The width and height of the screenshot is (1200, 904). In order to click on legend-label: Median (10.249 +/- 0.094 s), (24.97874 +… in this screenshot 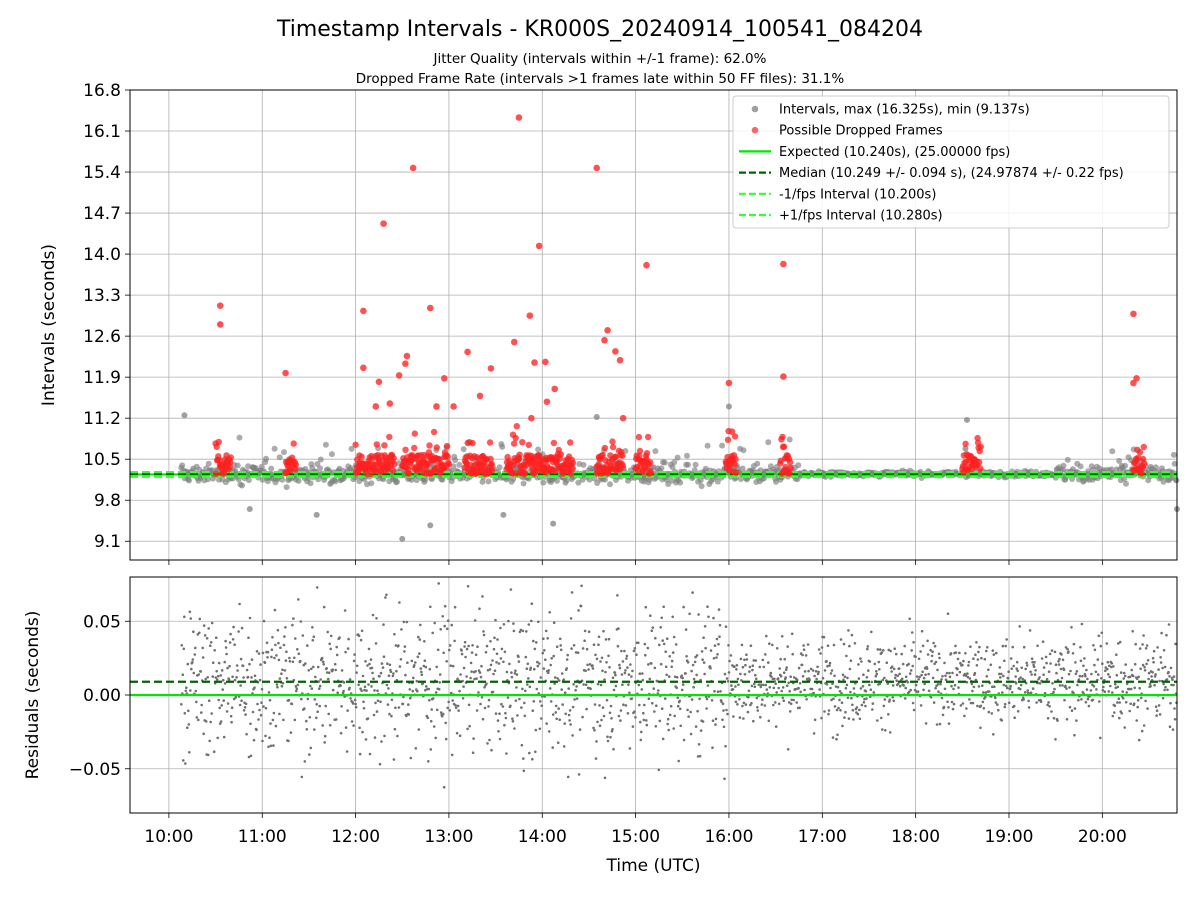, I will do `click(951, 173)`.